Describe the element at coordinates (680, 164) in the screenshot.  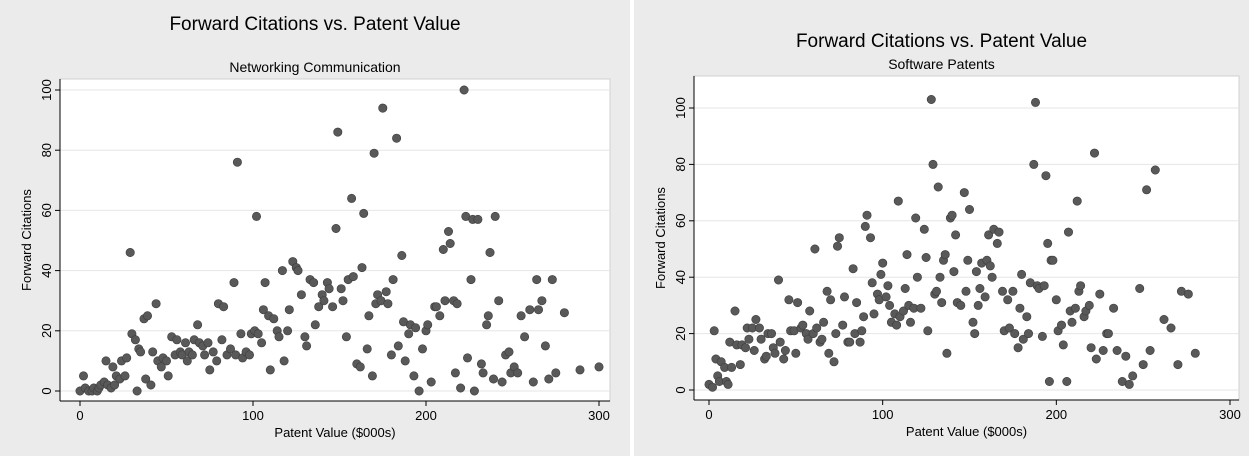
I see `y-tick-label: 80` at that location.